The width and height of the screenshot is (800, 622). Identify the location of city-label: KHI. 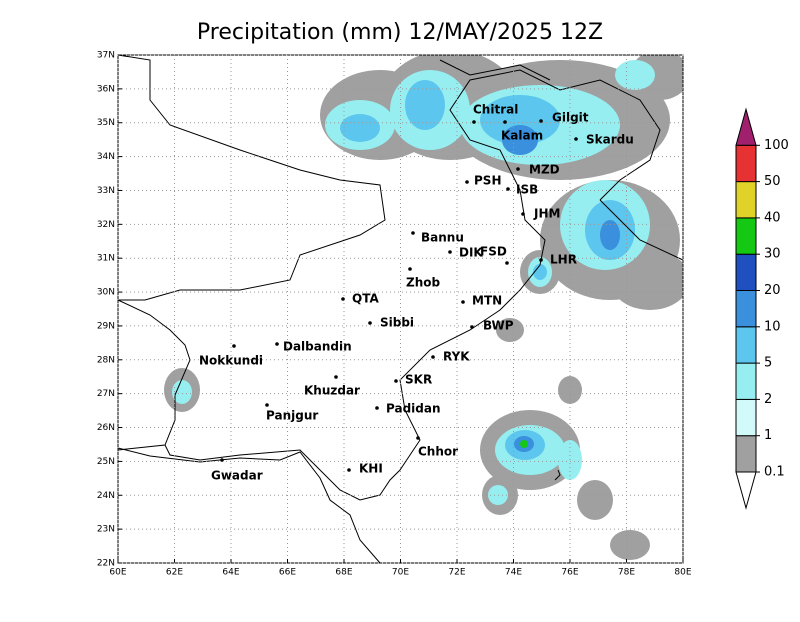
(371, 469).